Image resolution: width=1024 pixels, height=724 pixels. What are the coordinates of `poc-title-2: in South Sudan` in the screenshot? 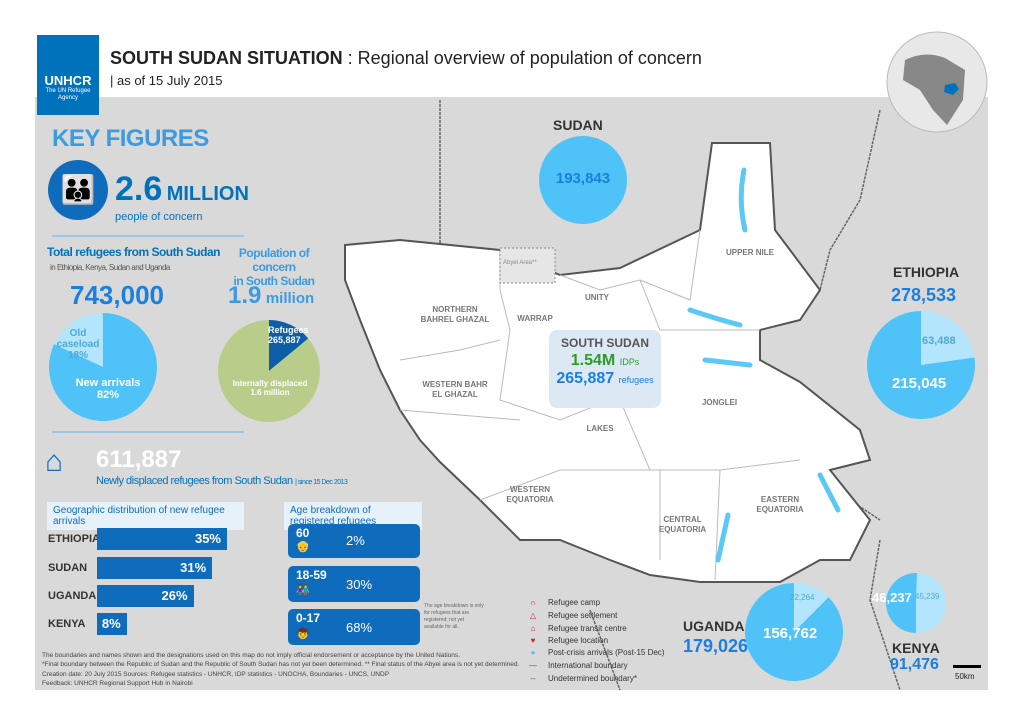 It's located at (274, 281).